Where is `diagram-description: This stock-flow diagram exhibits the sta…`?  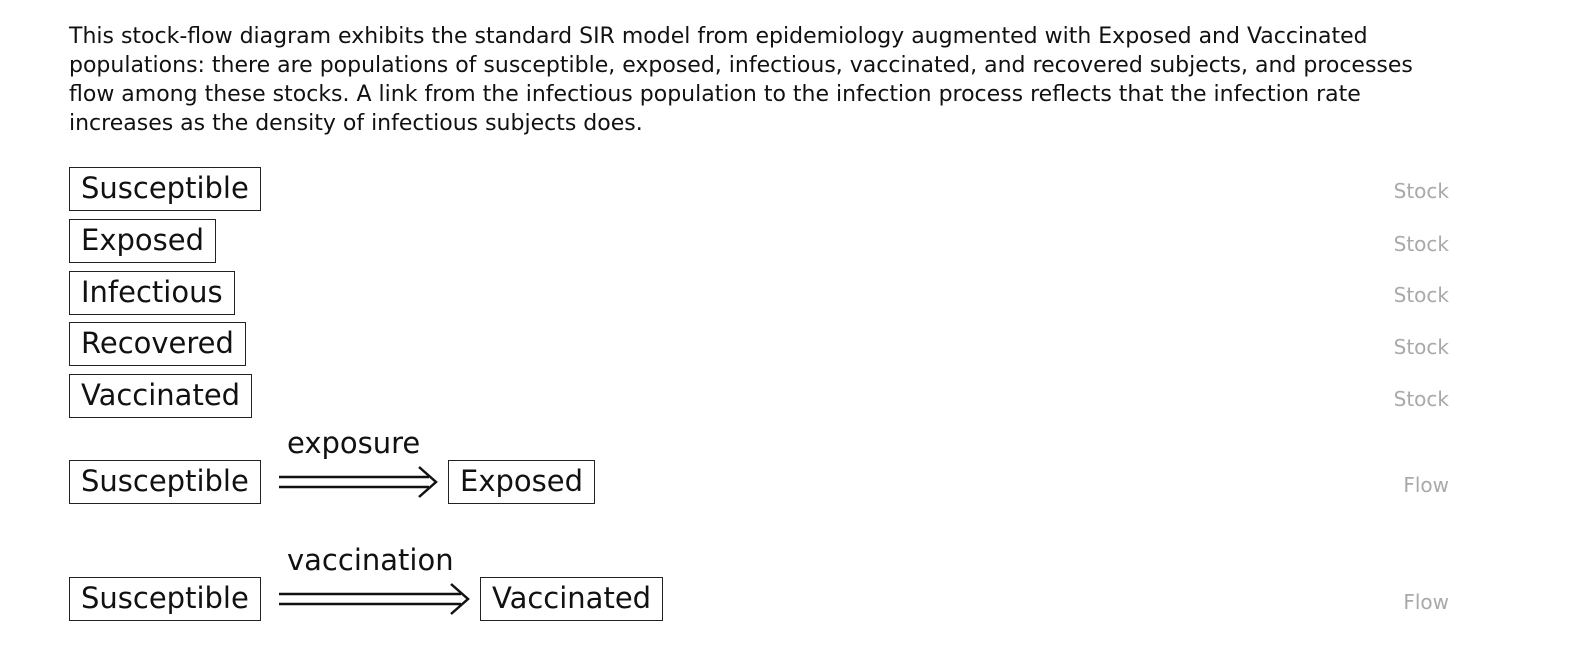
diagram-description: This stock-flow diagram exhibits the sta… is located at coordinates (741, 80).